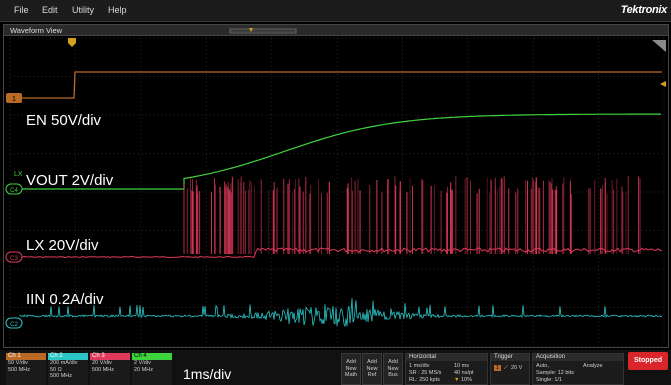 Image resolution: width=671 pixels, height=385 pixels. What do you see at coordinates (70, 180) in the screenshot?
I see `vout-label: VOUT 2V/div` at bounding box center [70, 180].